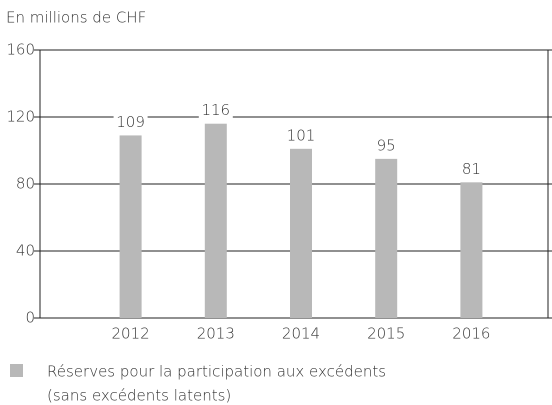 This screenshot has height=405, width=552. What do you see at coordinates (25, 184) in the screenshot?
I see `y-tick-label: 80` at bounding box center [25, 184].